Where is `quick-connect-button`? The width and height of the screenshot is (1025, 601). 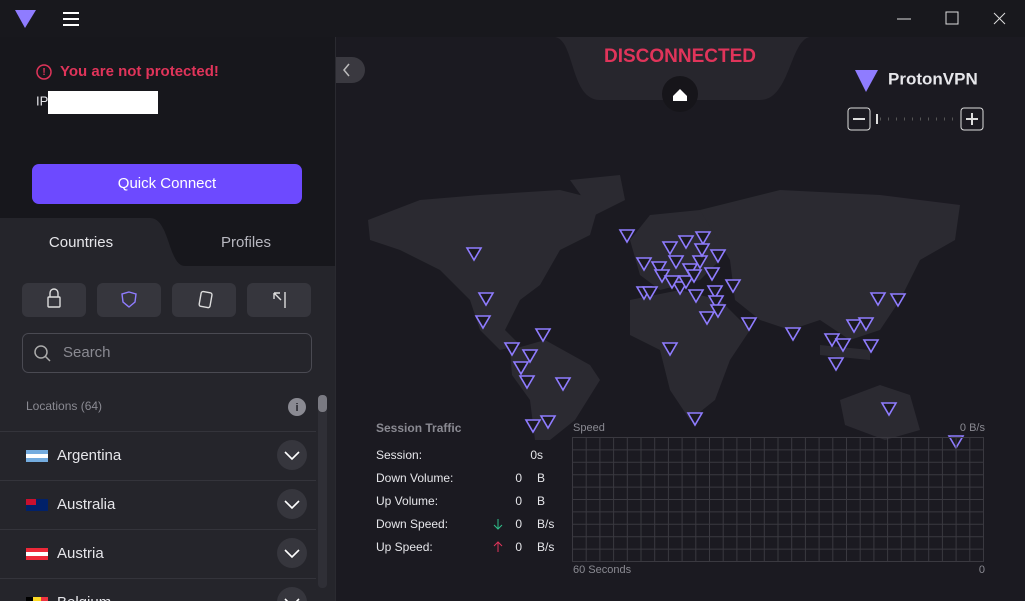
quick-connect-button is located at coordinates (167, 184).